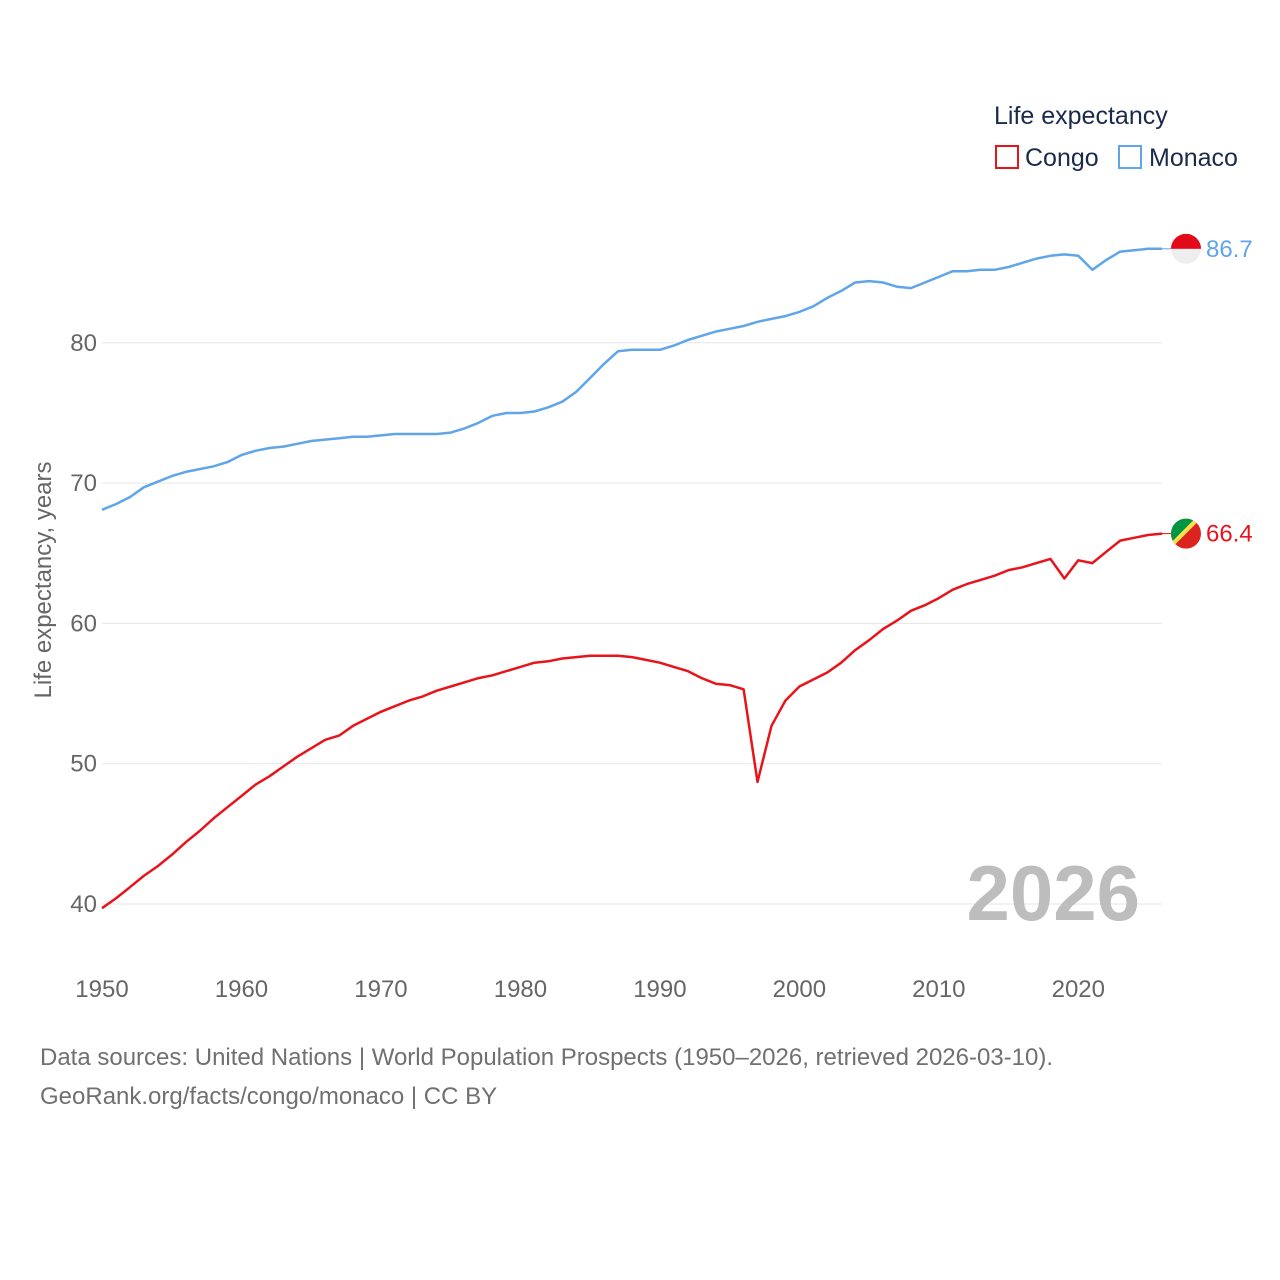  Describe the element at coordinates (83, 483) in the screenshot. I see `y-tick-label: 70` at that location.